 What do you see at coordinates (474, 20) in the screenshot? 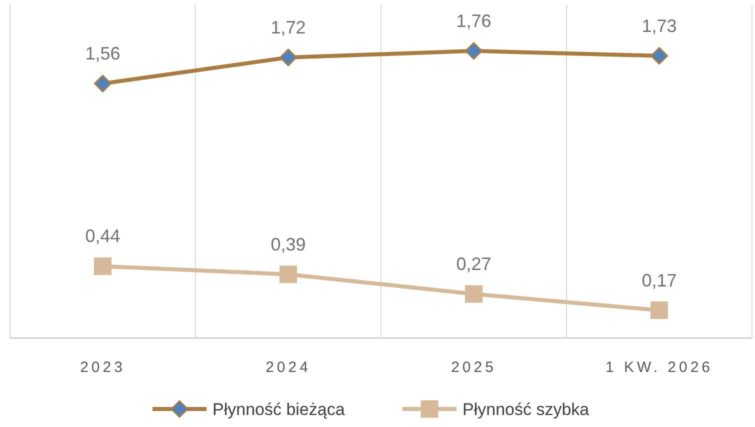
I see `data-label: 1,76` at bounding box center [474, 20].